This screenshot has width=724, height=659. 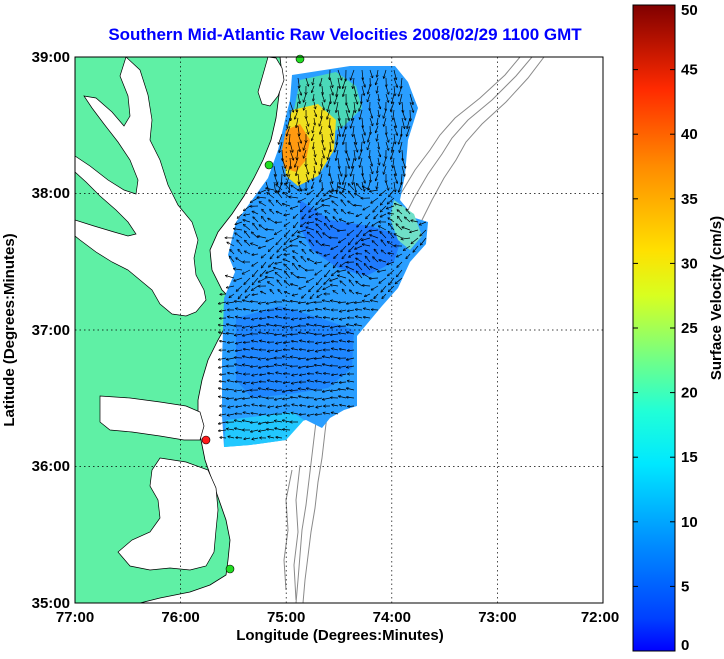 I want to click on y-tick-label: 38:00, so click(x=51, y=193).